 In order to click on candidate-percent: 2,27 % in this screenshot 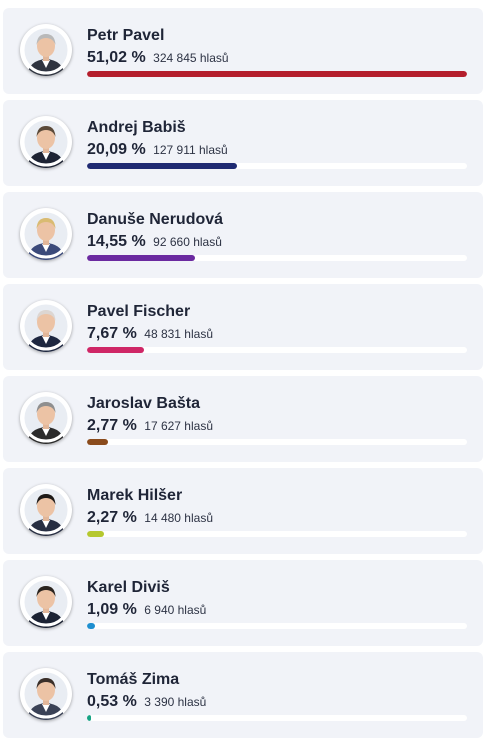, I will do `click(112, 517)`.